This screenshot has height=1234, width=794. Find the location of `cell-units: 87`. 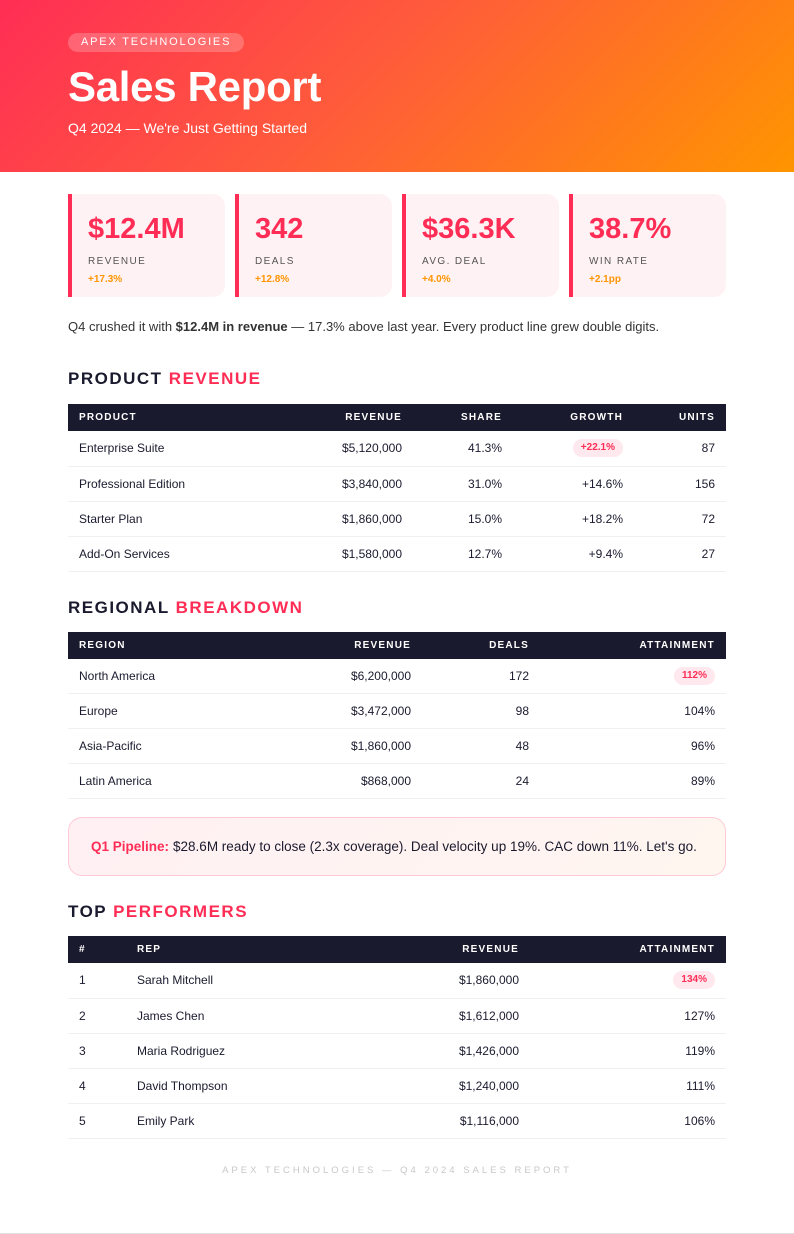

cell-units: 87 is located at coordinates (680, 449).